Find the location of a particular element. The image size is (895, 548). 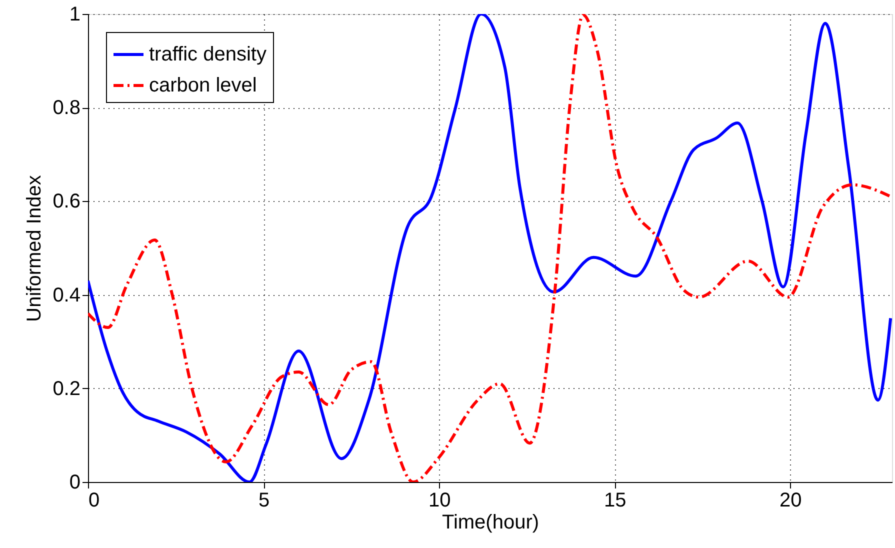

y-tick-label: 0.2 is located at coordinates (66, 389).